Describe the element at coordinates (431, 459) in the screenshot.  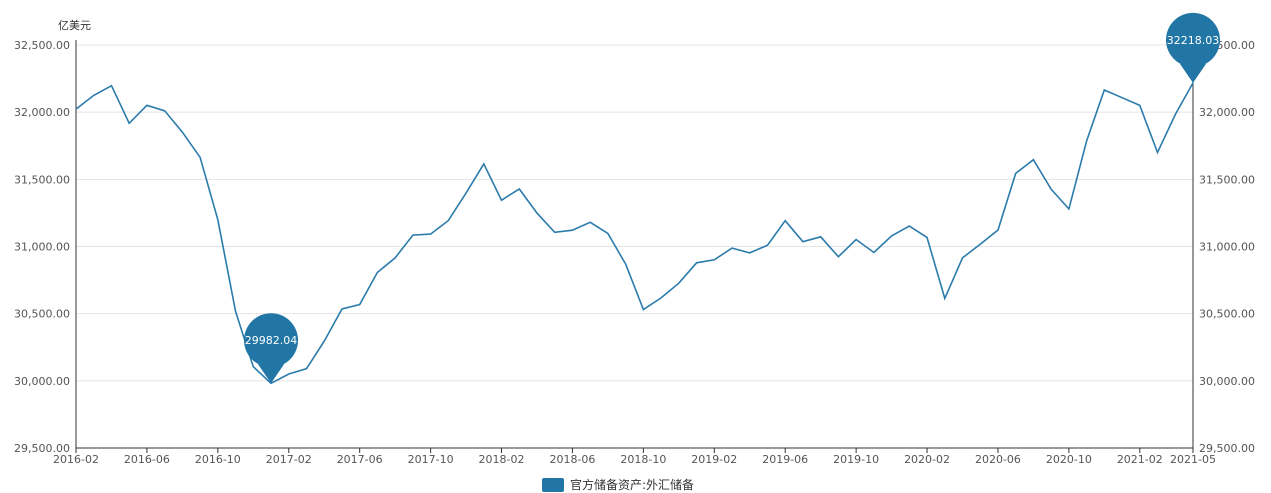
I see `x-tick-label: 2017-10` at that location.